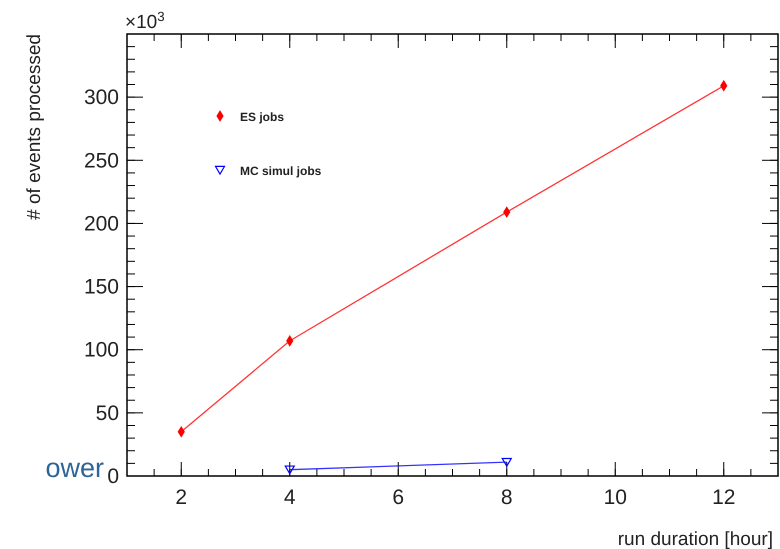 This screenshot has height=549, width=780. I want to click on text: ×10$^{3}$, so click(145, 20).